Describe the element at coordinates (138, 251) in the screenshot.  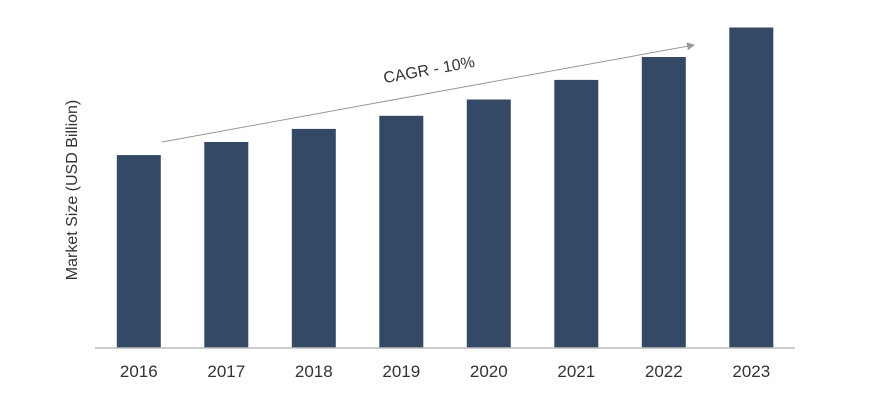
I see `bar-2016` at that location.